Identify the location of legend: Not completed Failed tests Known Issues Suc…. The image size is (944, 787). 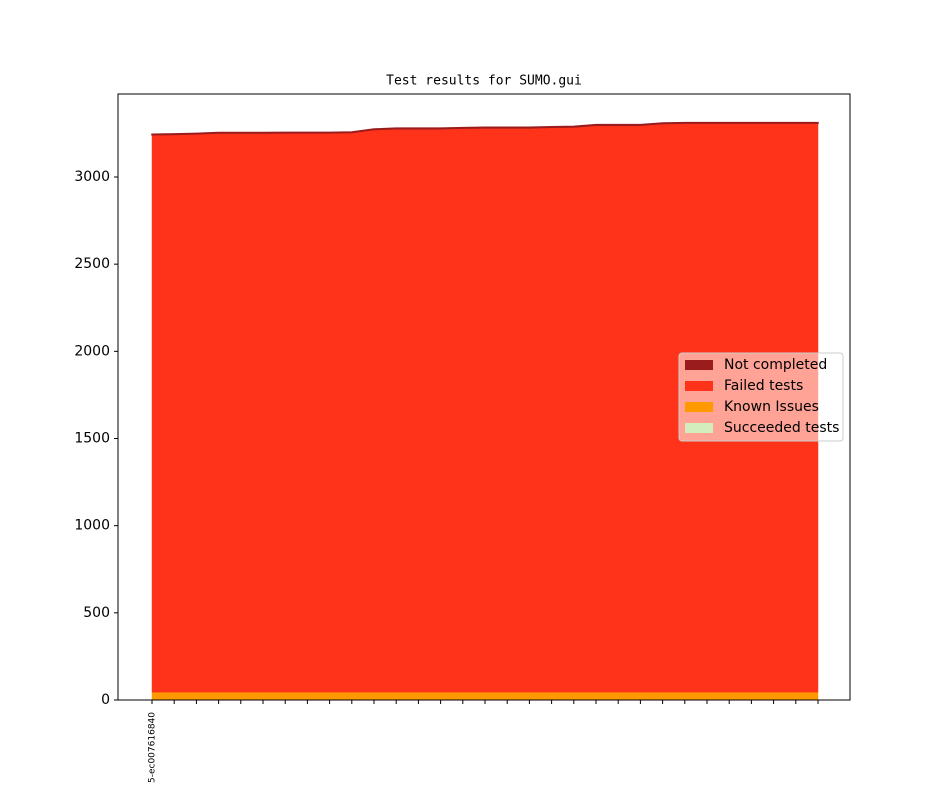
(761, 397).